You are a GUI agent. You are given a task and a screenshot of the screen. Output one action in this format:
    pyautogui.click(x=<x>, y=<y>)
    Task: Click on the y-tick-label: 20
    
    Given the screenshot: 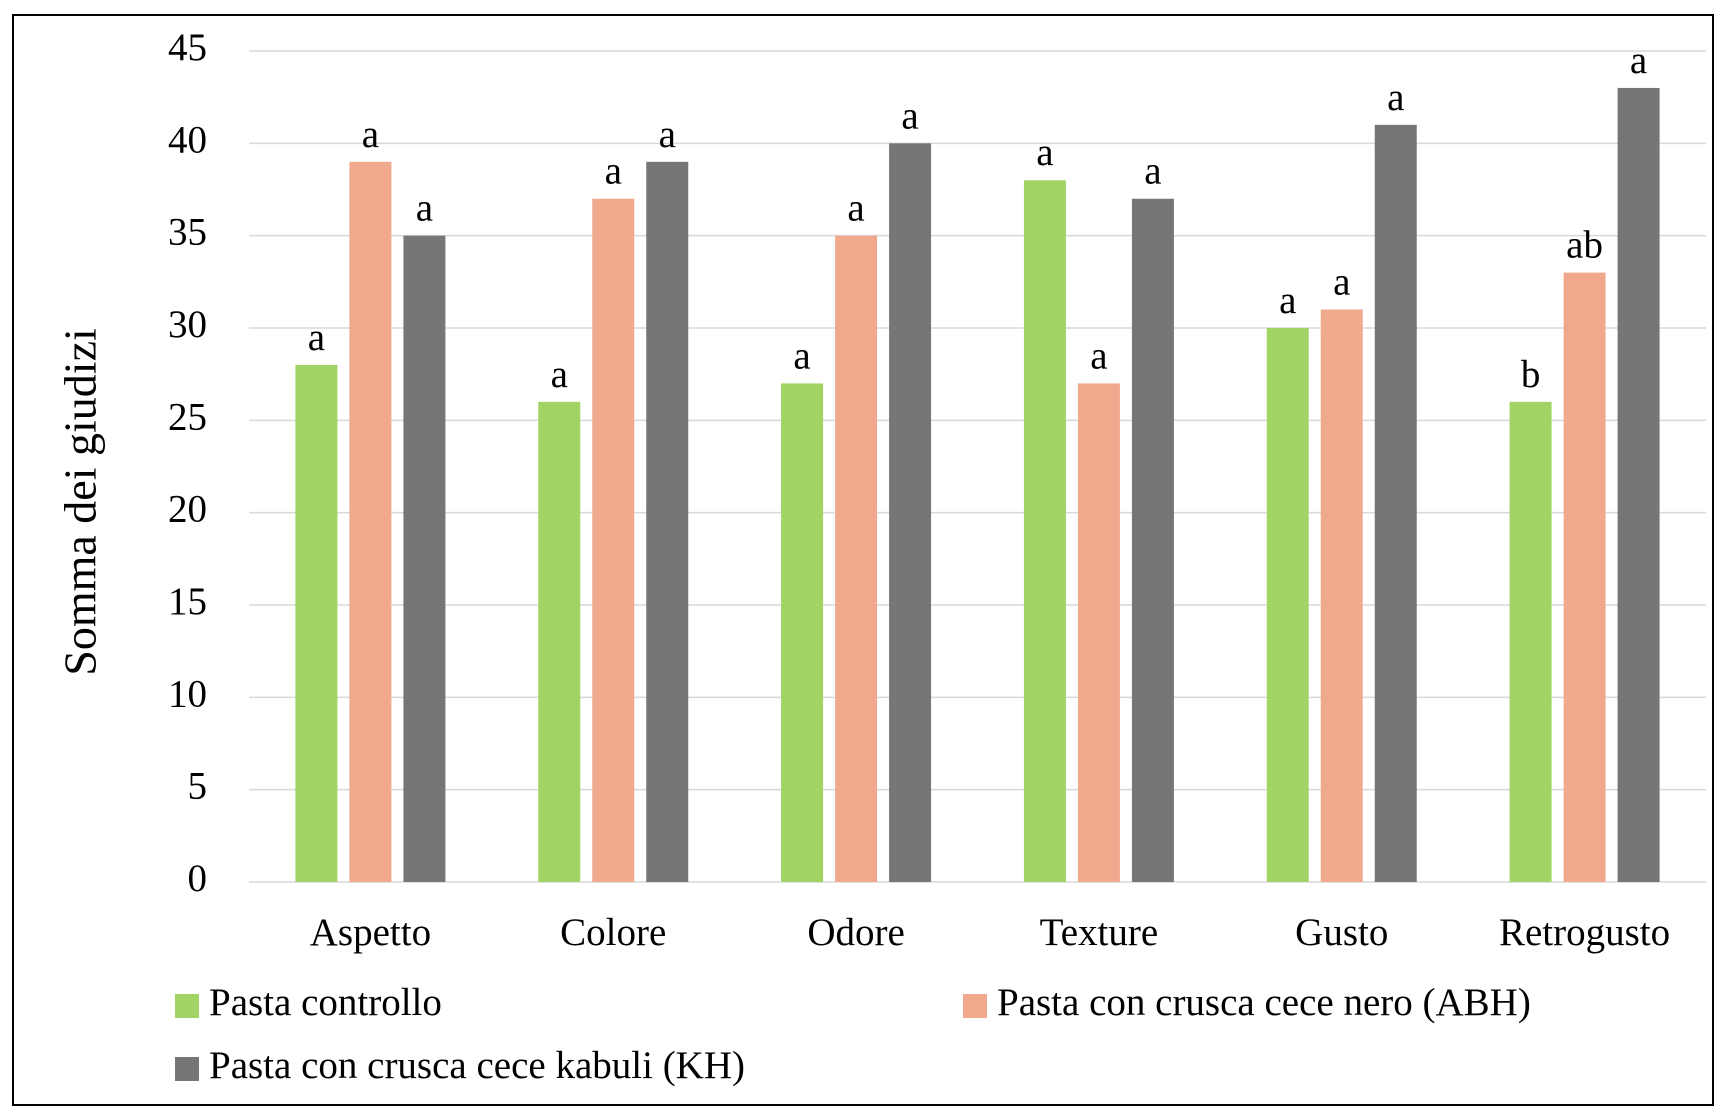 What is the action you would take?
    pyautogui.click(x=187, y=509)
    